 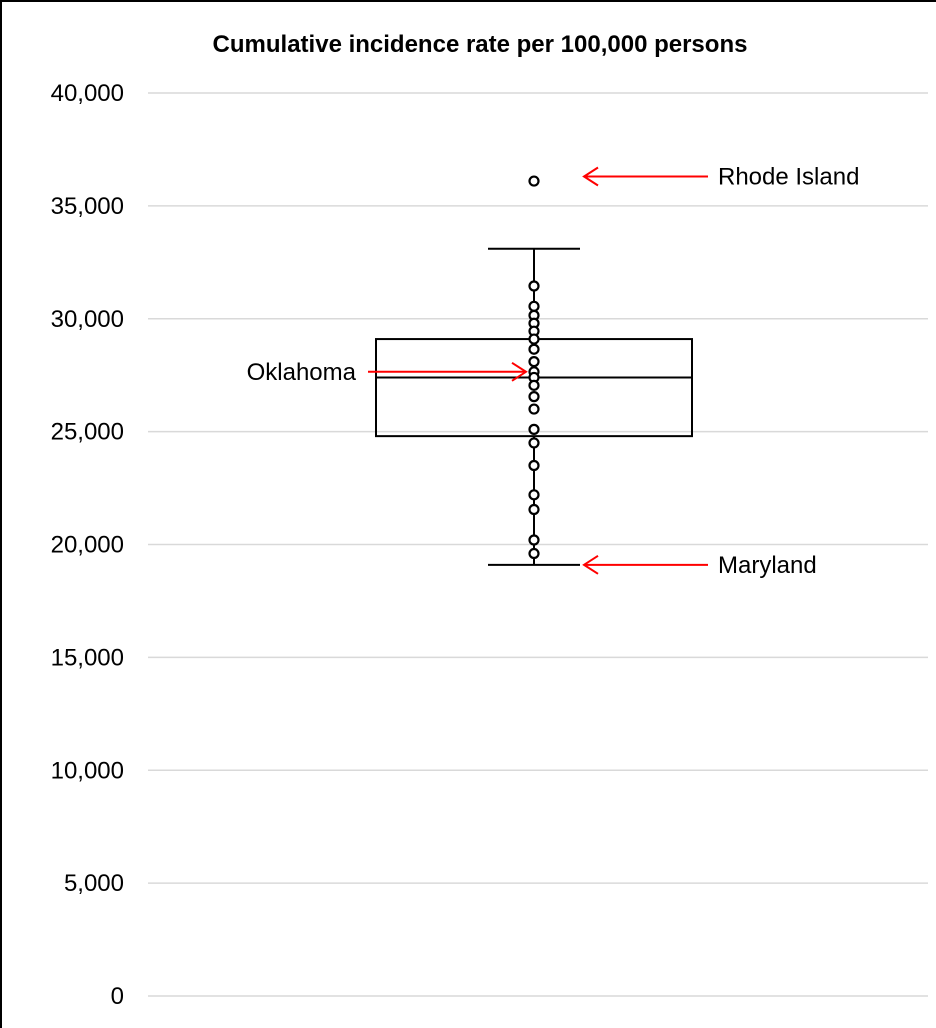 I want to click on y-tick-label: 20,000, so click(x=87, y=545).